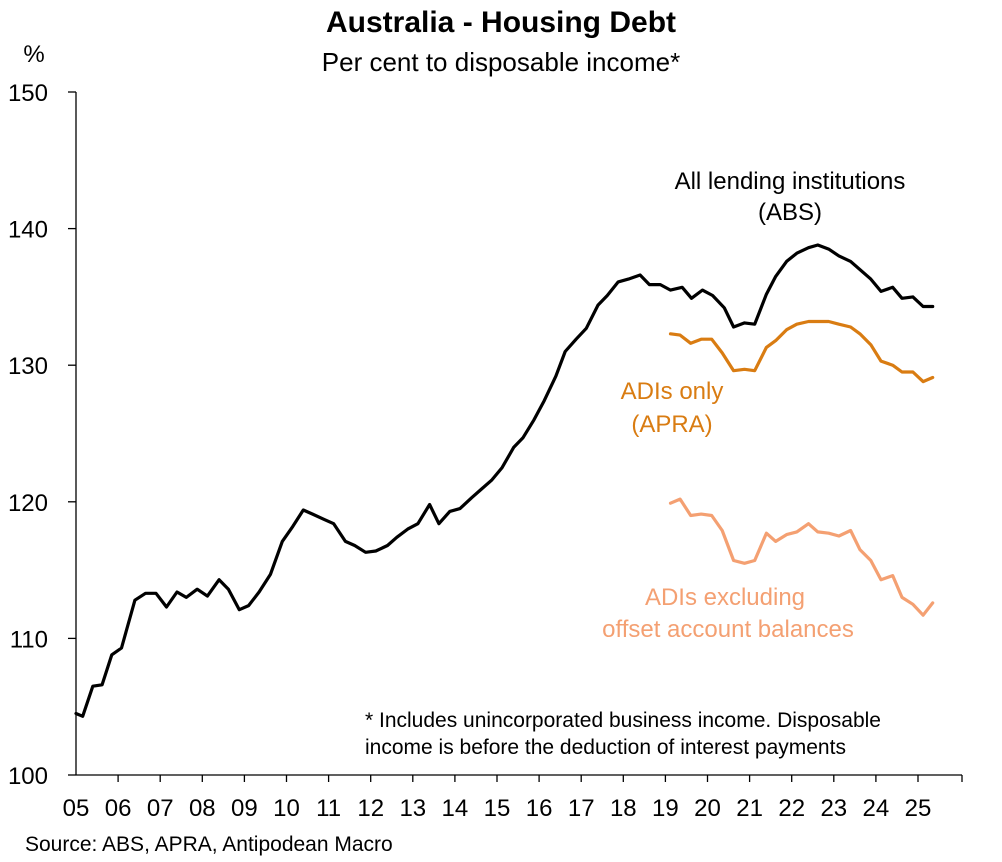  What do you see at coordinates (28, 366) in the screenshot?
I see `y-tick-label: 130` at bounding box center [28, 366].